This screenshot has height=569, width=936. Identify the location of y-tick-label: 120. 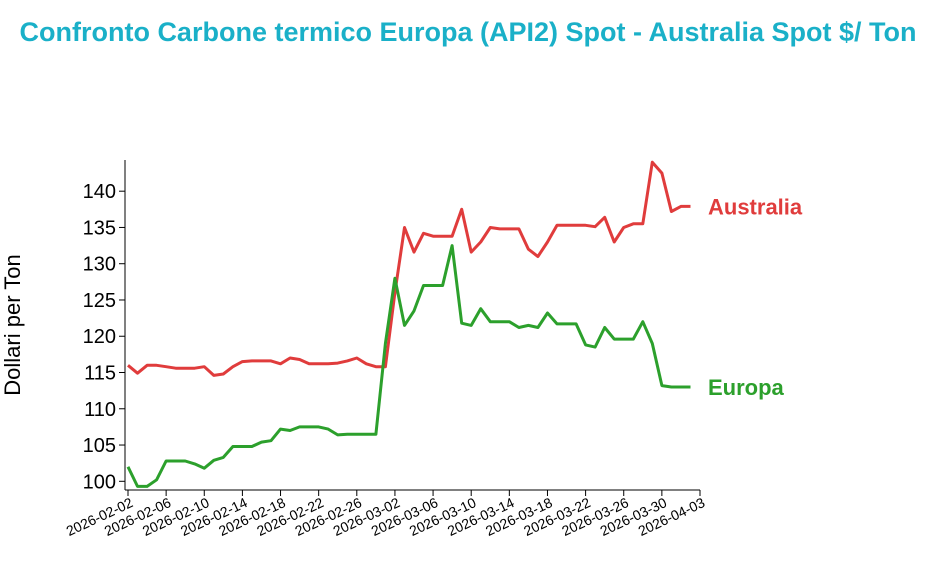
(99, 337).